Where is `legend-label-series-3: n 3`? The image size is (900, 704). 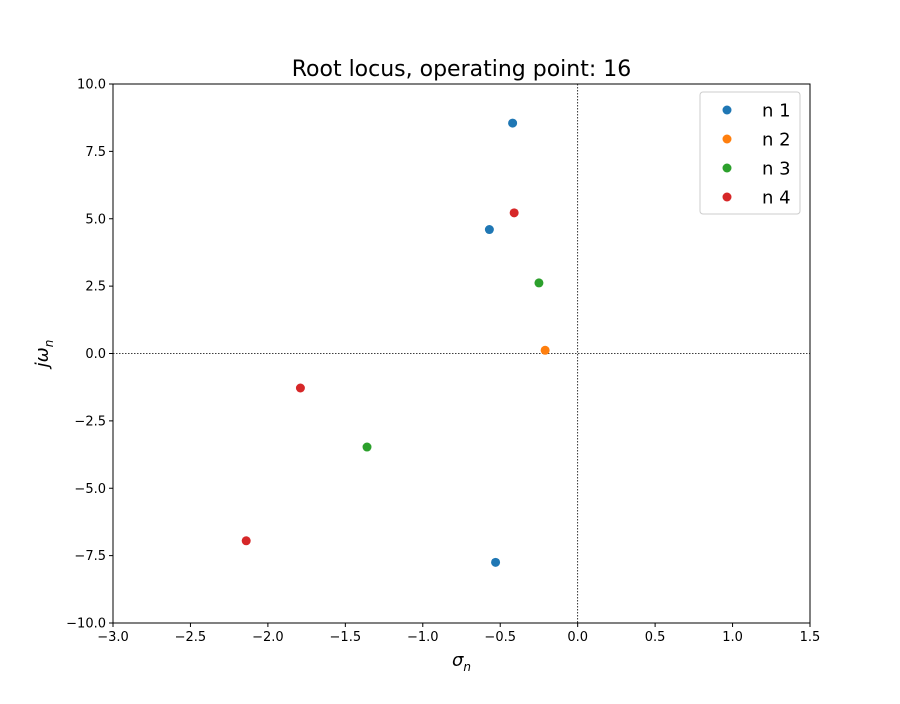
legend-label-series-3: n 3 is located at coordinates (776, 169).